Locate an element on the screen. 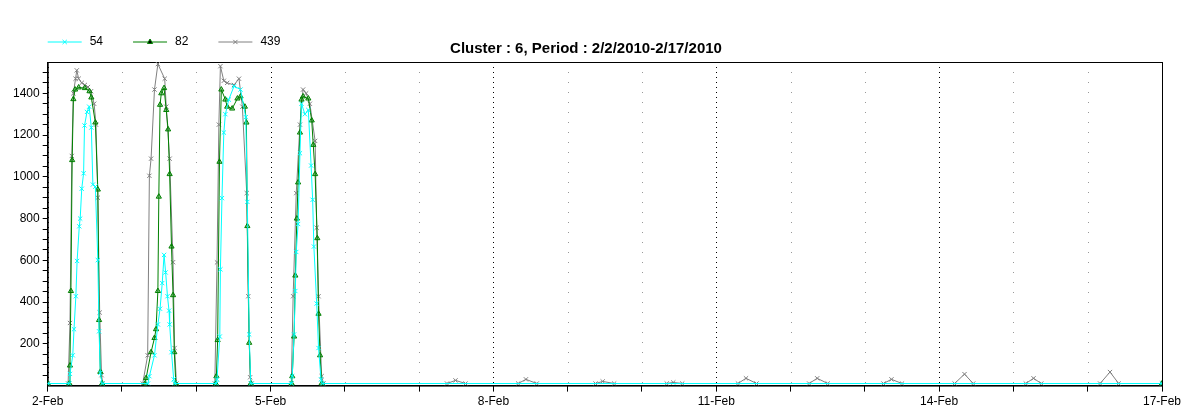 This screenshot has width=1200, height=420. y-tick-label: 1000 is located at coordinates (26, 176).